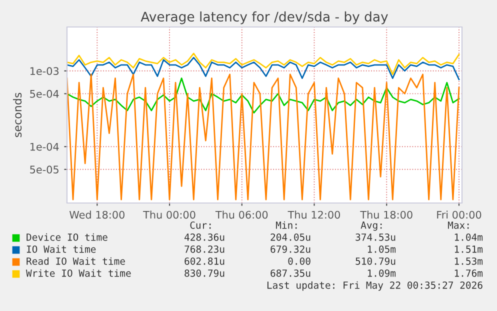 This screenshot has width=497, height=311. What do you see at coordinates (458, 225) in the screenshot?
I see `text: Max:` at bounding box center [458, 225].